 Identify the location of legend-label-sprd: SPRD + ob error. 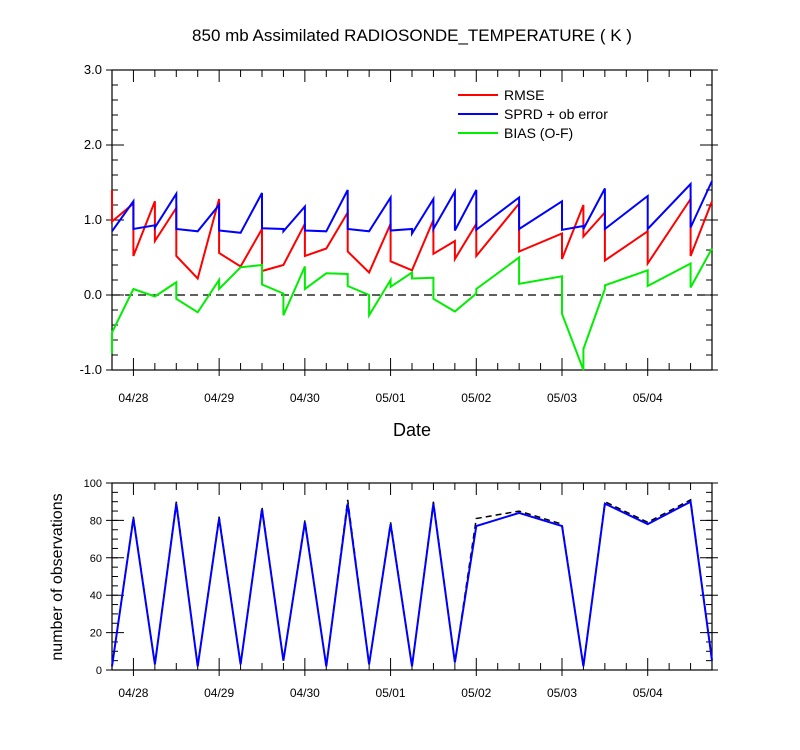
(556, 114).